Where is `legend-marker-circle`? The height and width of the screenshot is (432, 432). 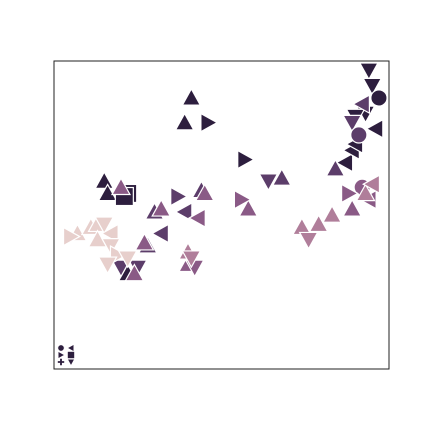 legend-marker-circle is located at coordinates (61, 348).